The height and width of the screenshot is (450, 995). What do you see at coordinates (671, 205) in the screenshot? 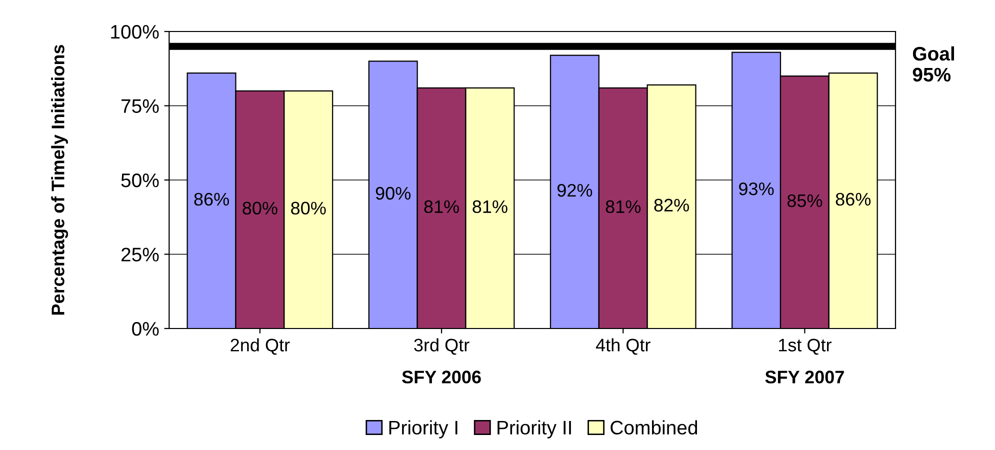
I see `data-label: 82%` at bounding box center [671, 205].